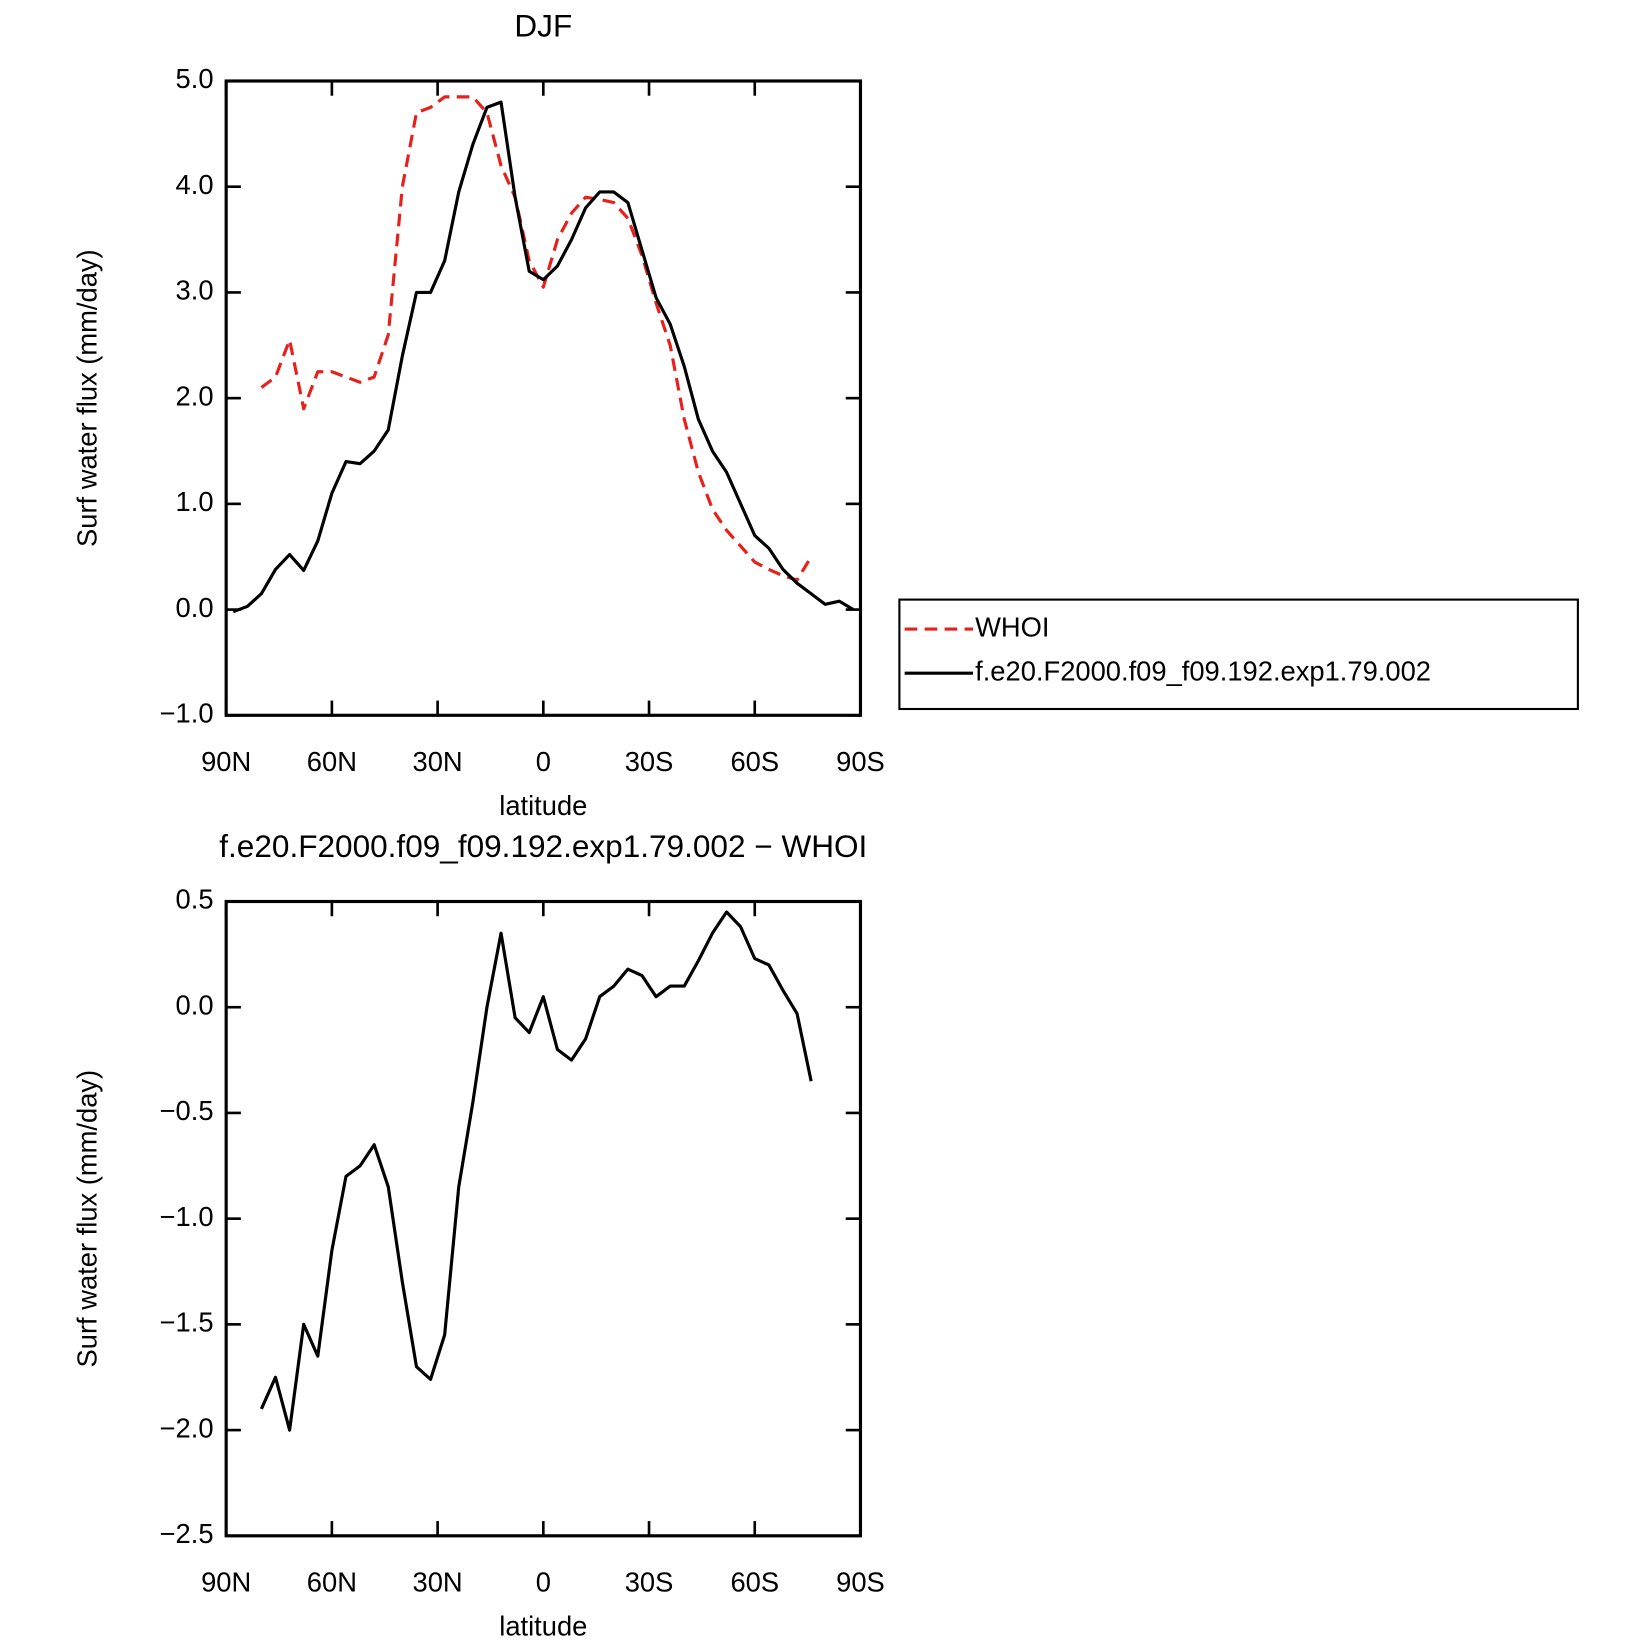  I want to click on y-tick-label: 3.0, so click(195, 290).